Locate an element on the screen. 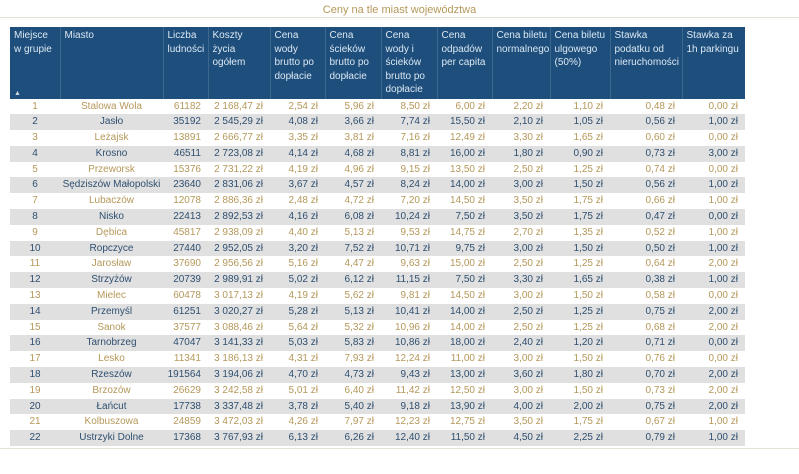 The height and width of the screenshot is (474, 799). column-header-liczba-ludnosci: Liczba ludności is located at coordinates (186, 63).